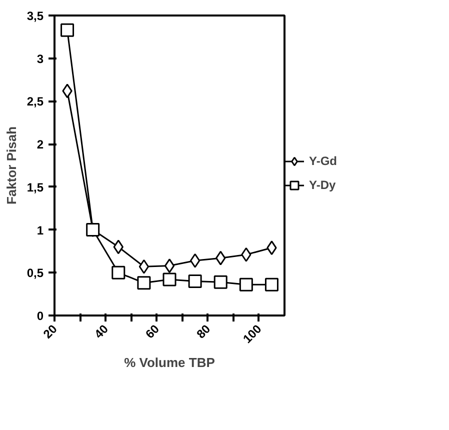 This screenshot has width=449, height=430. I want to click on y-tick-label: 3, so click(40, 59).